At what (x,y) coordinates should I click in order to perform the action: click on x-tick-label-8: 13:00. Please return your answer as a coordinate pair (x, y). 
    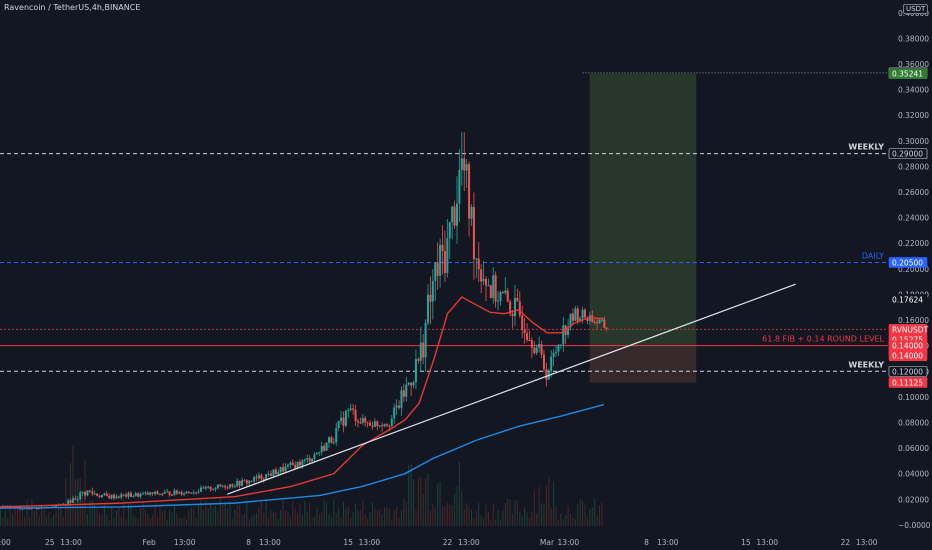
    Looking at the image, I should click on (370, 542).